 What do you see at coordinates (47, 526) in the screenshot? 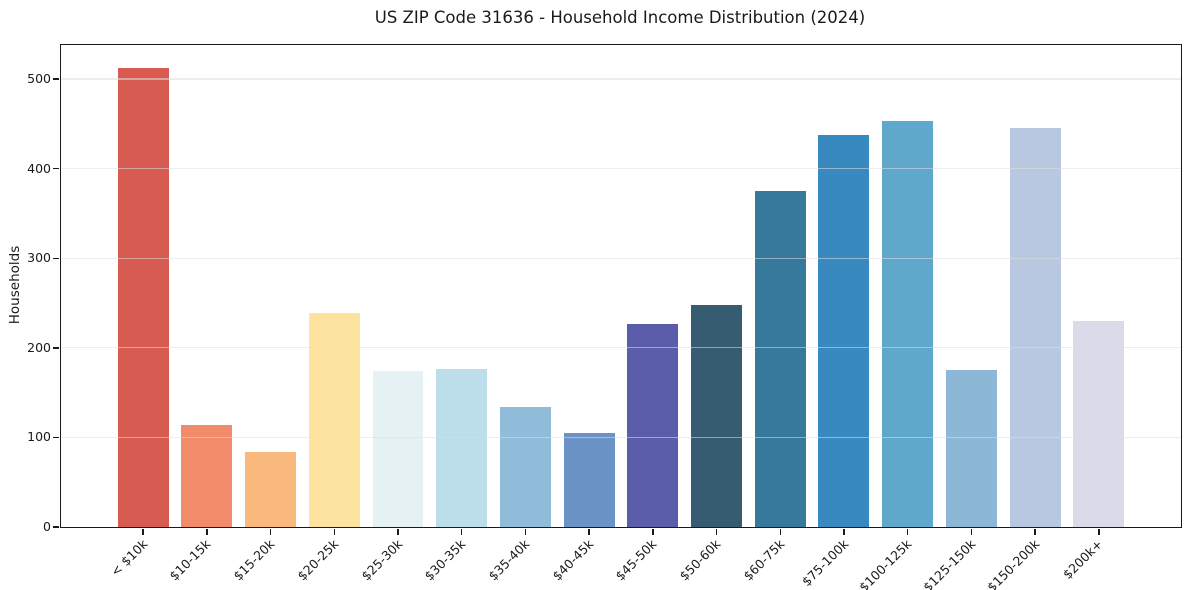
I see `y-tick-label: 0` at bounding box center [47, 526].